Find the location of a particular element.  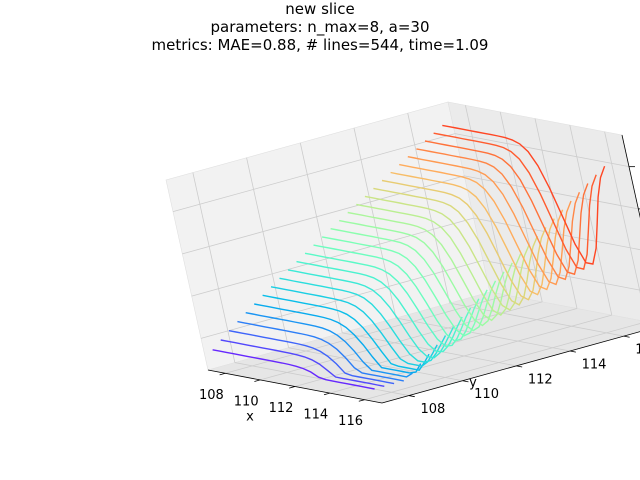

x-tick-label: 114 is located at coordinates (315, 415).